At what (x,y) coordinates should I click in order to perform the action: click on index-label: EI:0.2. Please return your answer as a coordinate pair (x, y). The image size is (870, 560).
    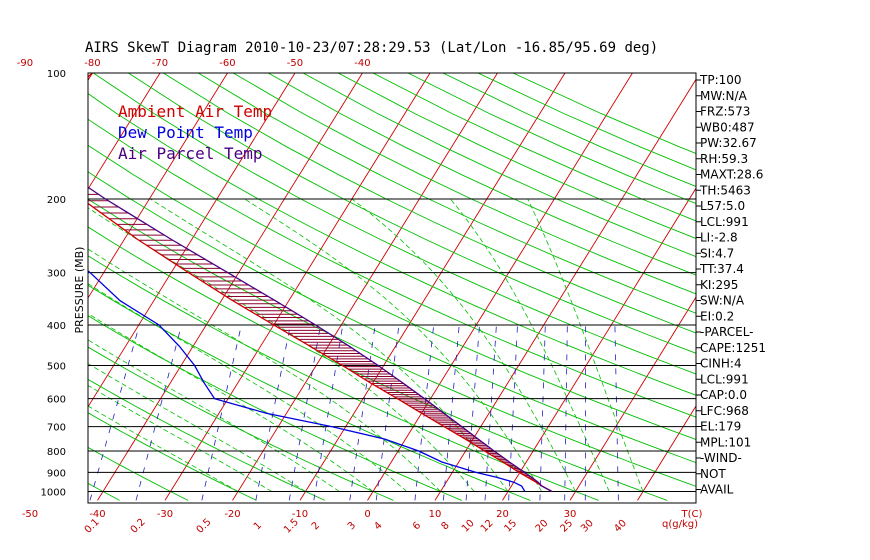
    Looking at the image, I should click on (717, 316).